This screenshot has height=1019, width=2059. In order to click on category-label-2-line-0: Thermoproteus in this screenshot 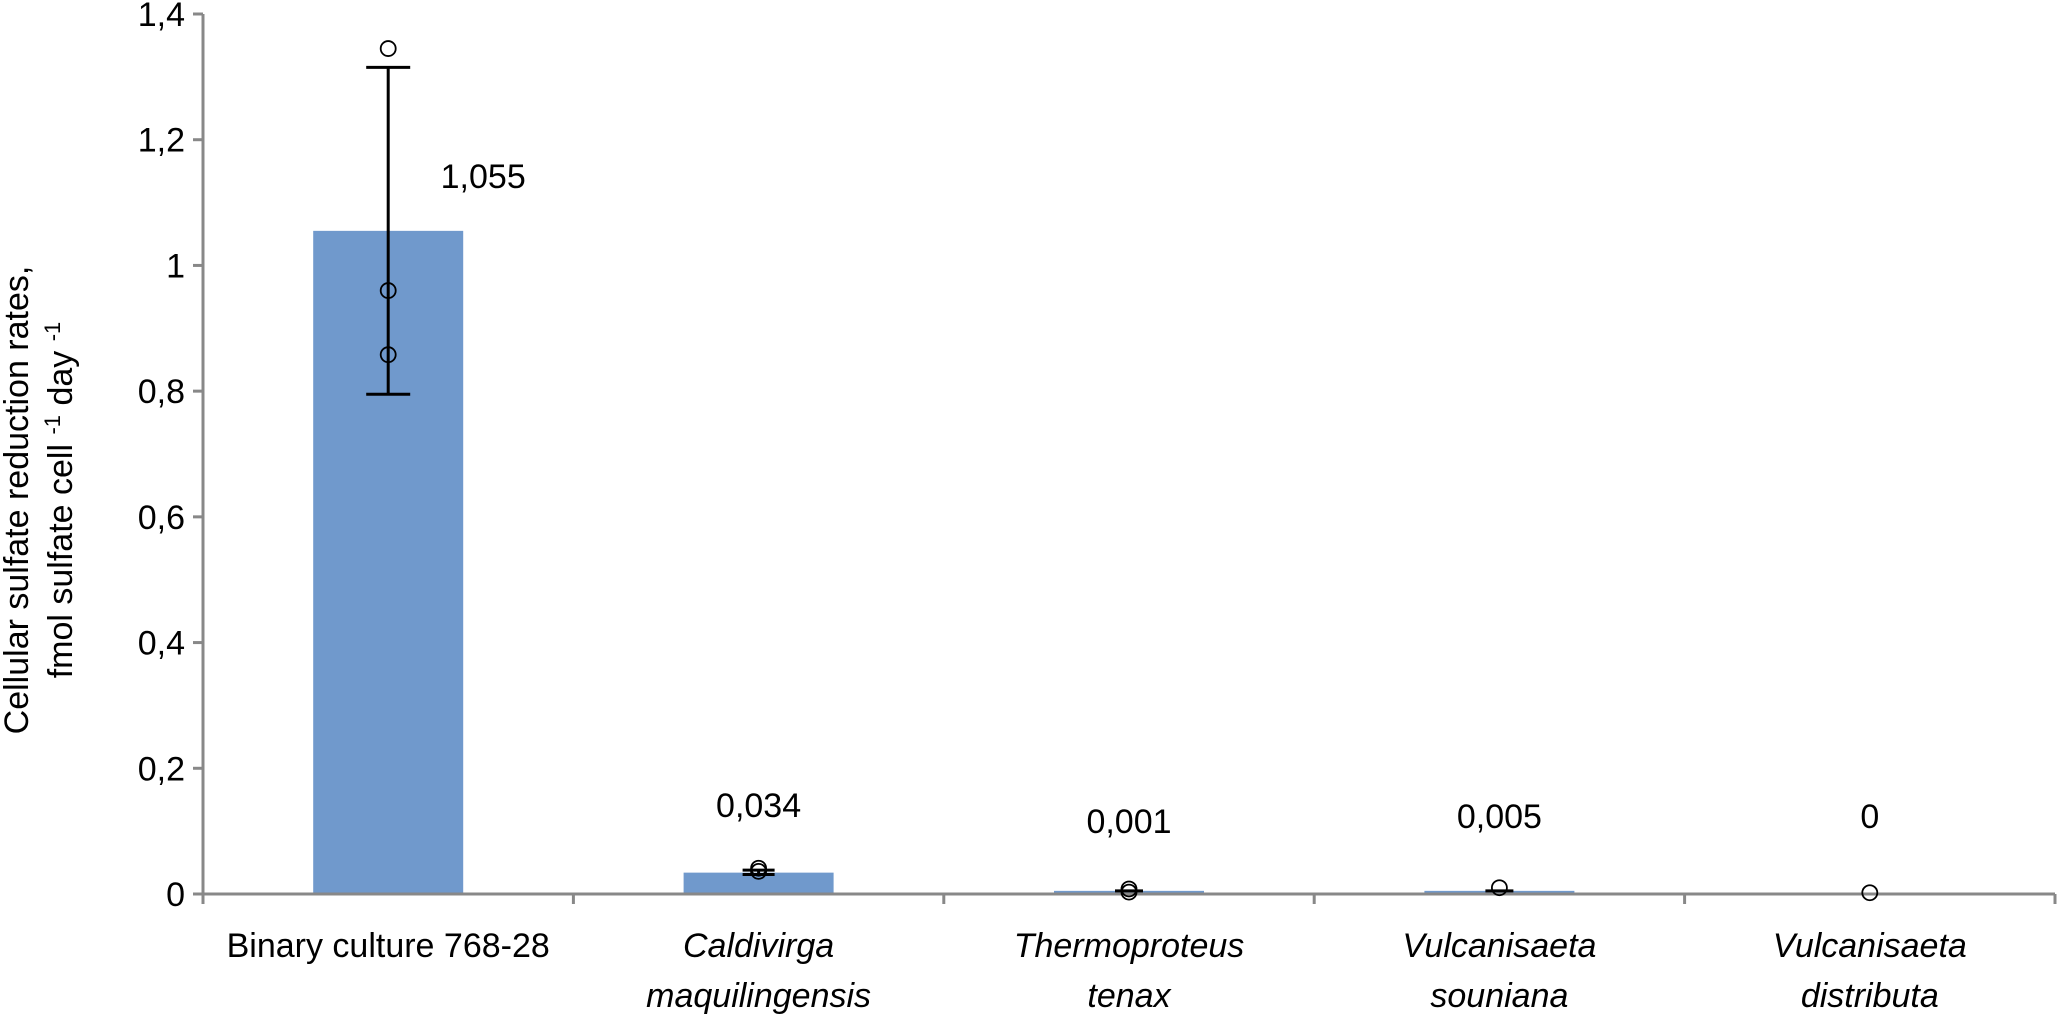, I will do `click(1129, 946)`.